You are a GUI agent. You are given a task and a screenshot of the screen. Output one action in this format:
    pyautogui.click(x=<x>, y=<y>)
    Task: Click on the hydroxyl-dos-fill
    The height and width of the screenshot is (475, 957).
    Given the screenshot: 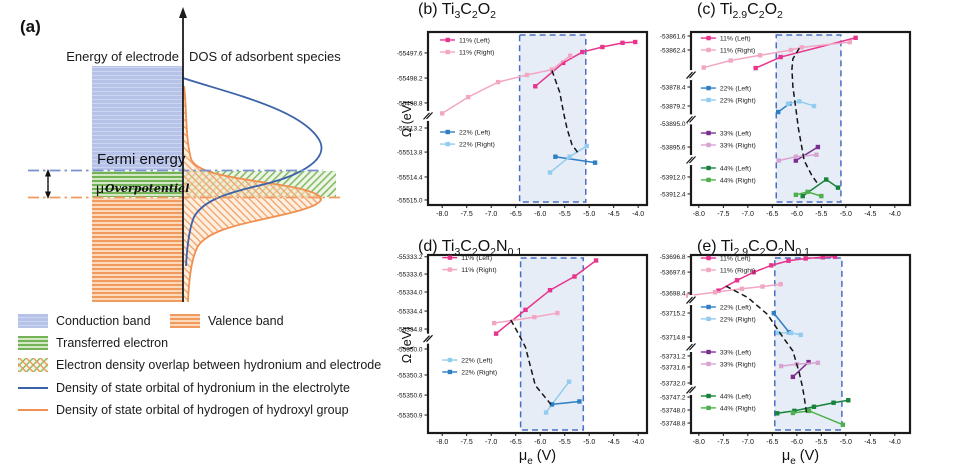 What is the action you would take?
    pyautogui.click(x=253, y=194)
    